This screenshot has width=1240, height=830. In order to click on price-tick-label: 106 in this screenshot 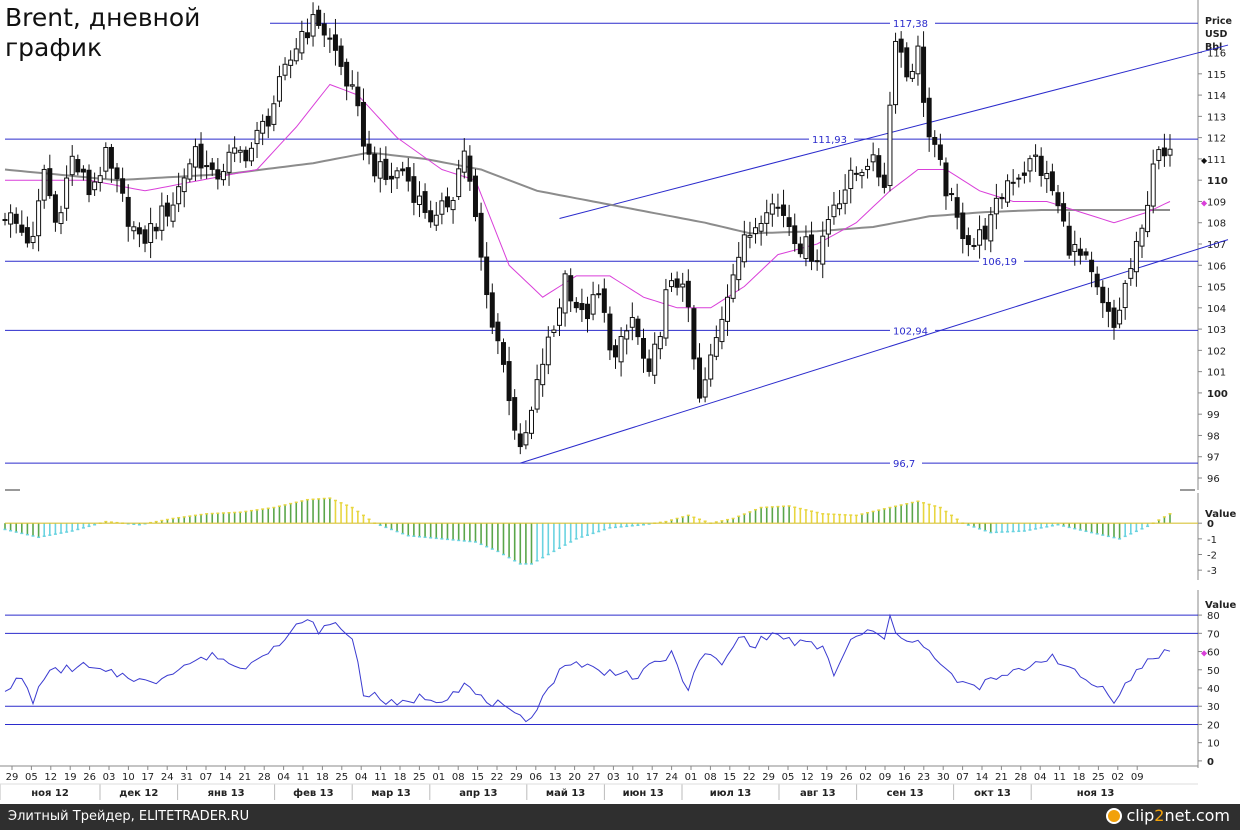, I will do `click(1216, 266)`.